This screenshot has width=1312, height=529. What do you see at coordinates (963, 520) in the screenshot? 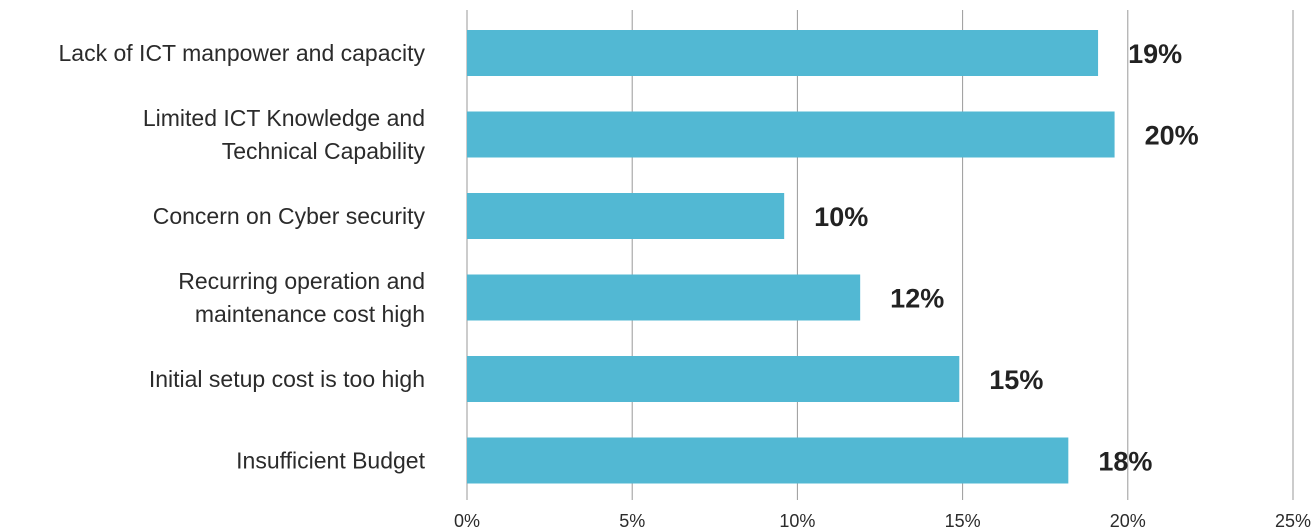
I see `x-tick-label: 15%` at bounding box center [963, 520].